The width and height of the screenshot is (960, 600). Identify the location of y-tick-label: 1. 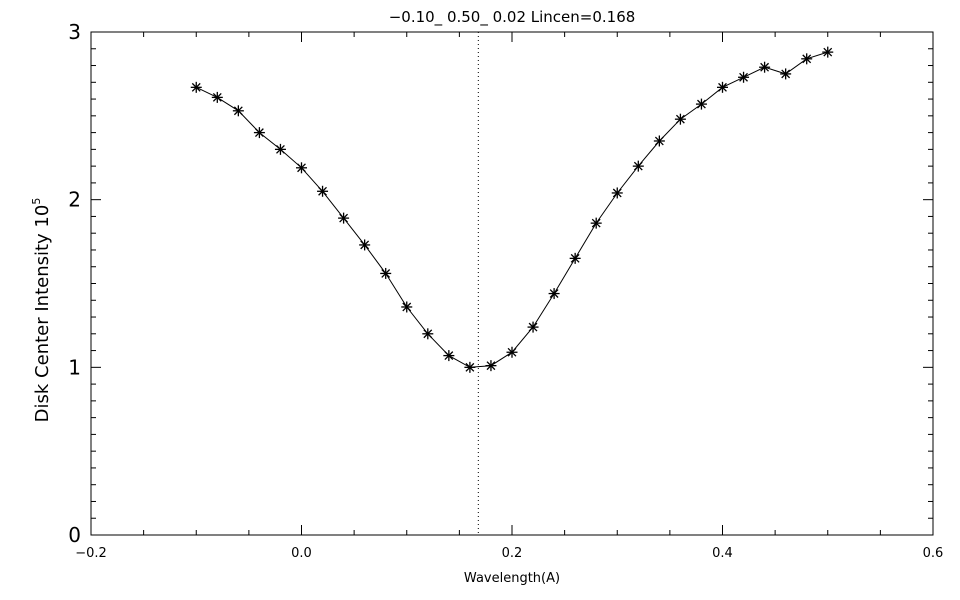
(74, 367).